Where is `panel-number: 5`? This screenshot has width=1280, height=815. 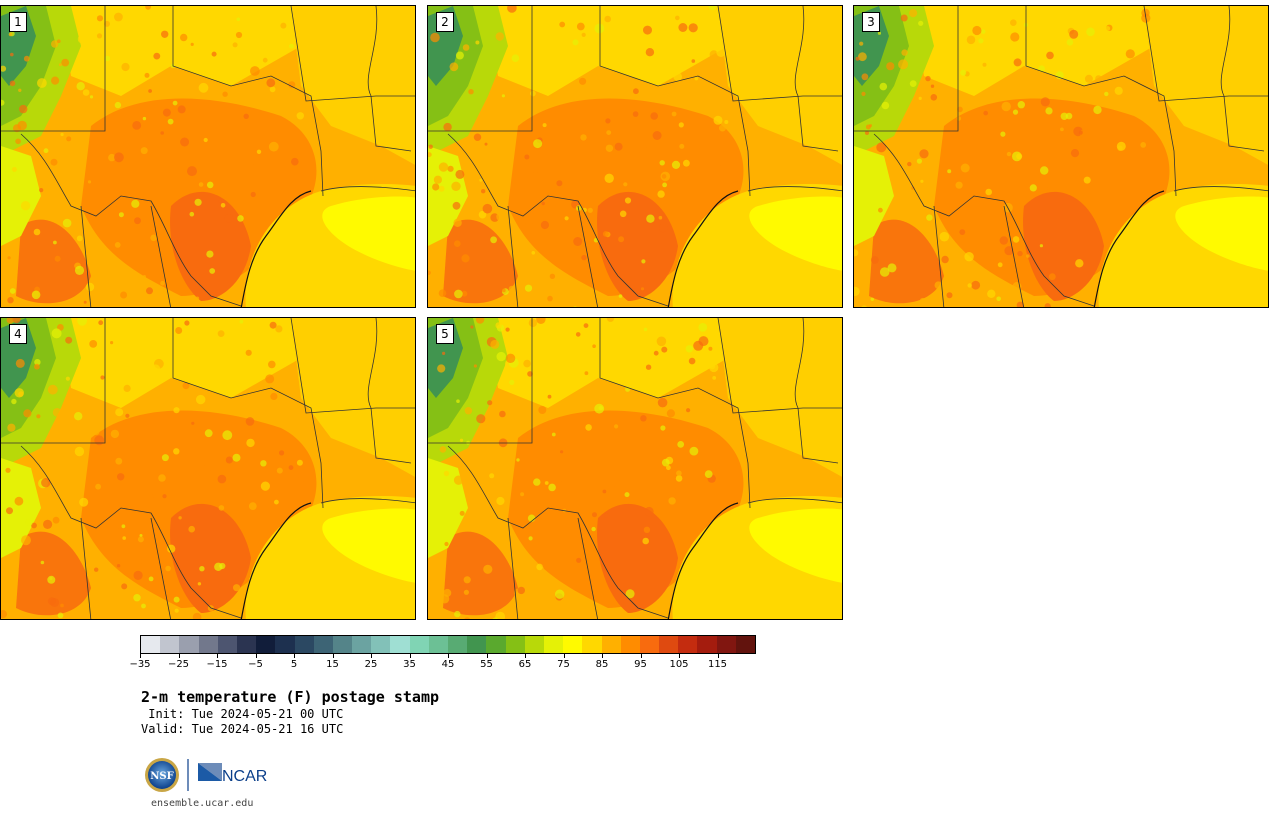 panel-number: 5 is located at coordinates (445, 334).